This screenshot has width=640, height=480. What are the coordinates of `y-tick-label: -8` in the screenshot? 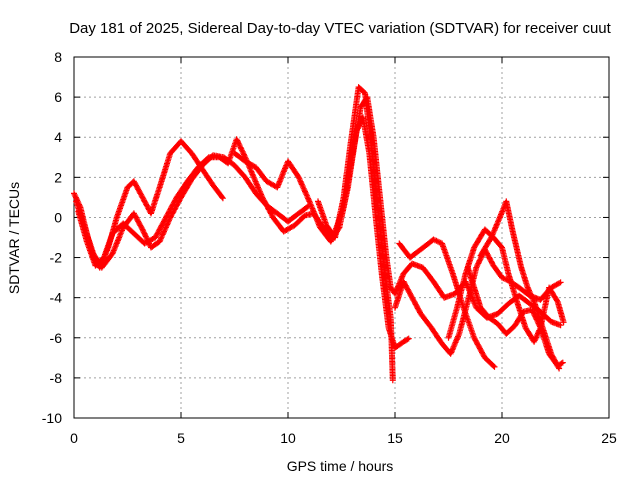 It's located at (56, 378).